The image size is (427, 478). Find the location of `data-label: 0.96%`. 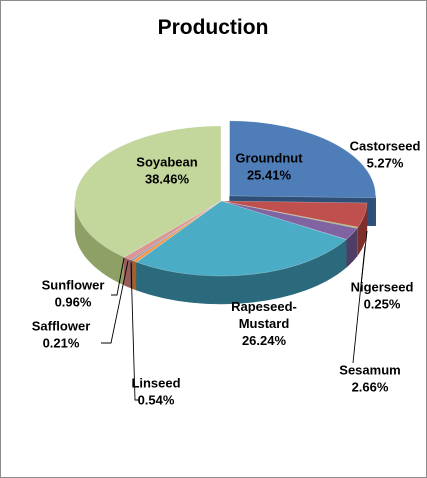

data-label: 0.96% is located at coordinates (73, 302).